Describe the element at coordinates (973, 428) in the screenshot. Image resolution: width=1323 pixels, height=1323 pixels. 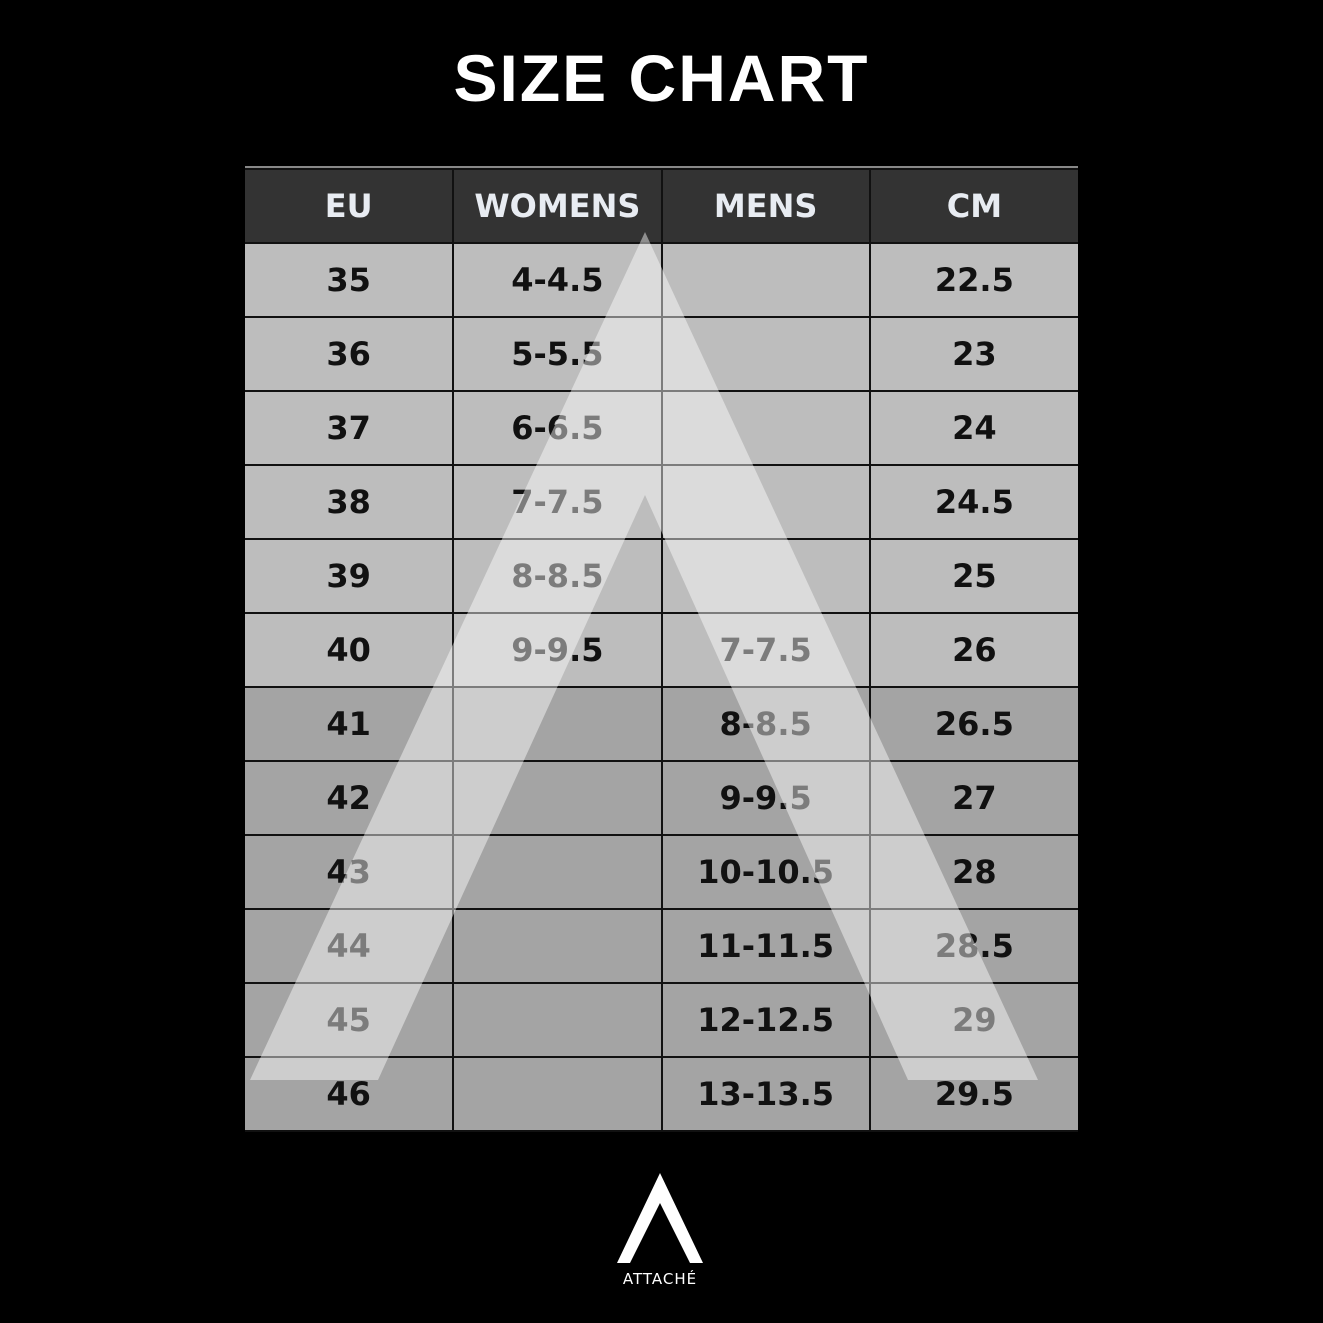
I see `cell-cm: 24` at that location.